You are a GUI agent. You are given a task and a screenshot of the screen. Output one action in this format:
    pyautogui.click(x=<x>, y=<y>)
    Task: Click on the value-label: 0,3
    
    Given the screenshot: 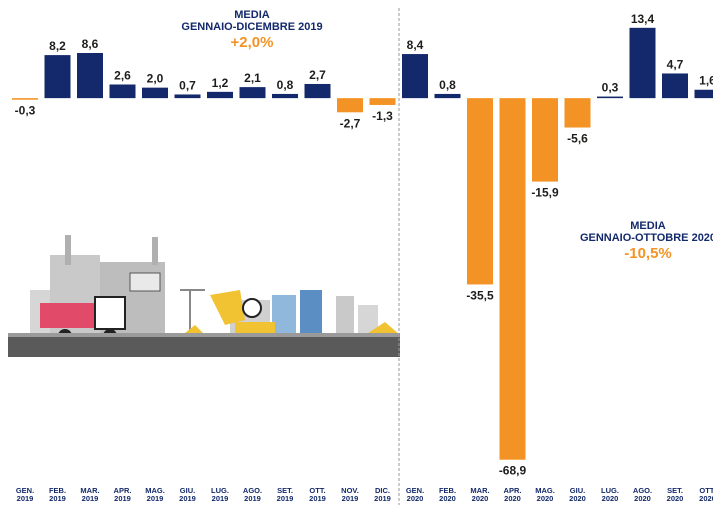 What is the action you would take?
    pyautogui.click(x=610, y=88)
    